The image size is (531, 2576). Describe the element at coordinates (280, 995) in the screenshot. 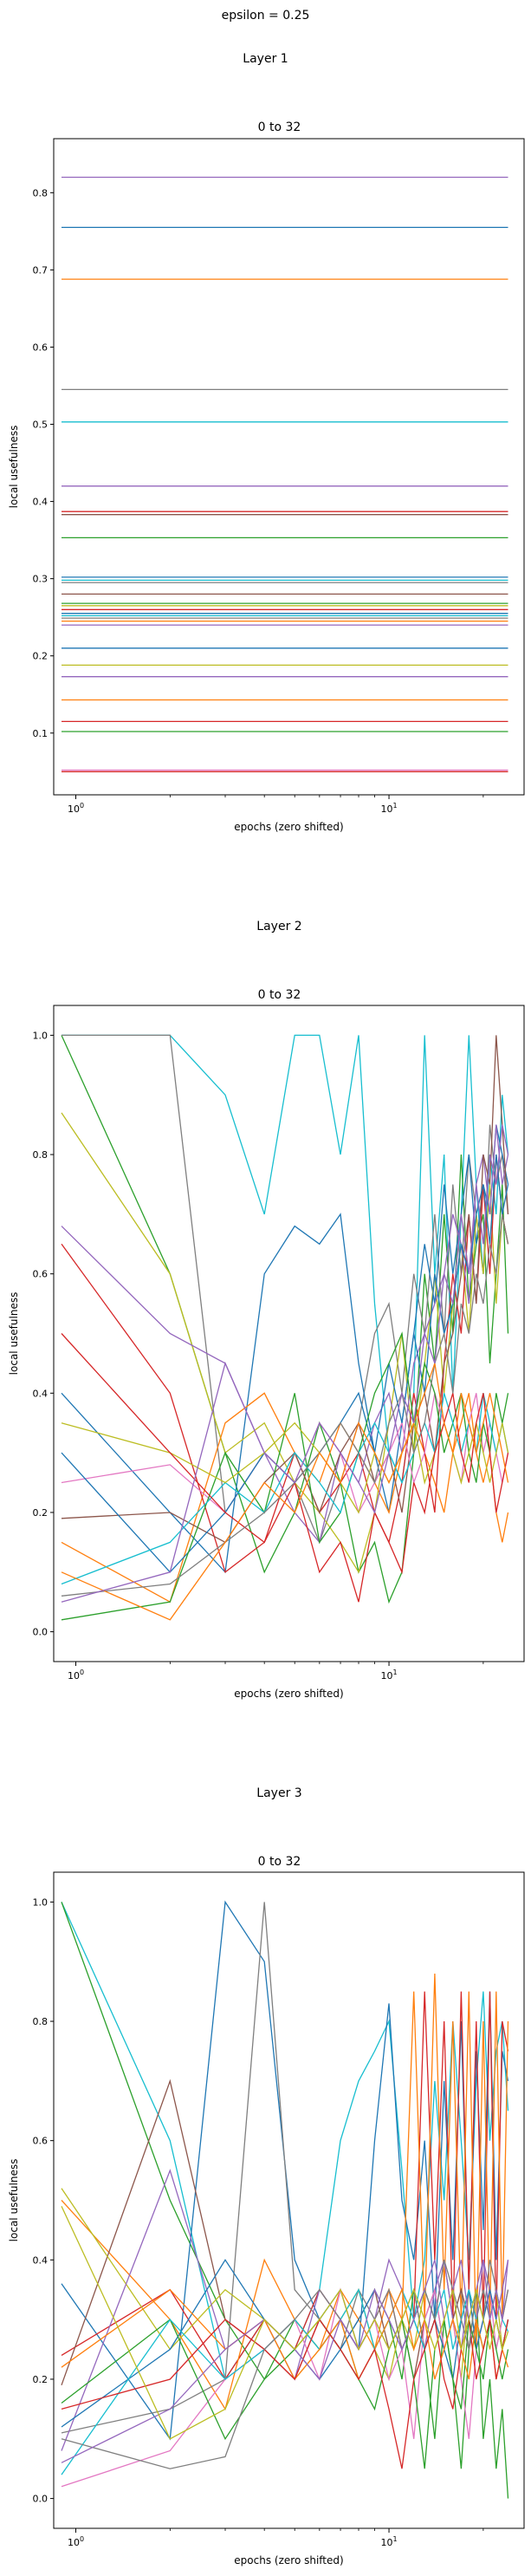

I see `layer-2-title: 0 to 32` at that location.